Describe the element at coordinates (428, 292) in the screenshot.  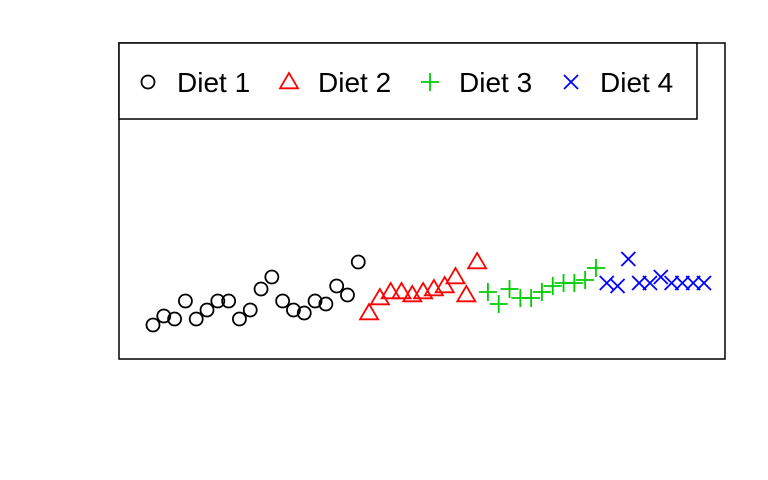
I see `data-points` at that location.